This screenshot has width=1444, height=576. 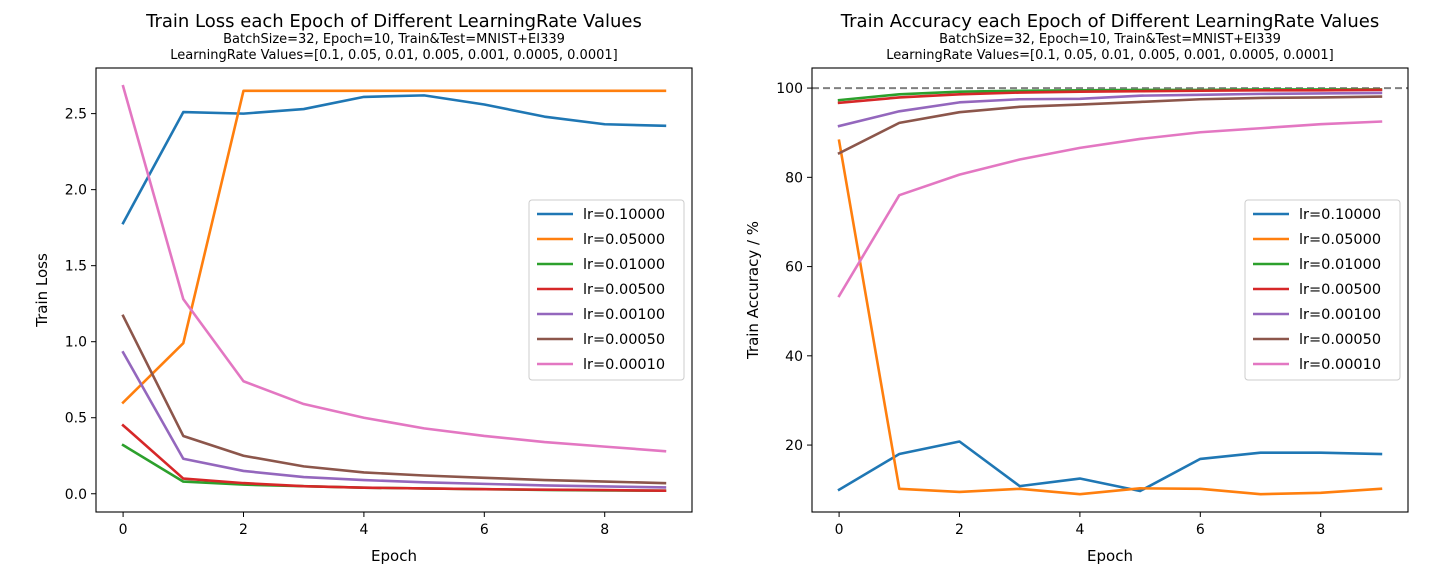 What do you see at coordinates (794, 178) in the screenshot?
I see `y-tick-label: 80` at bounding box center [794, 178].